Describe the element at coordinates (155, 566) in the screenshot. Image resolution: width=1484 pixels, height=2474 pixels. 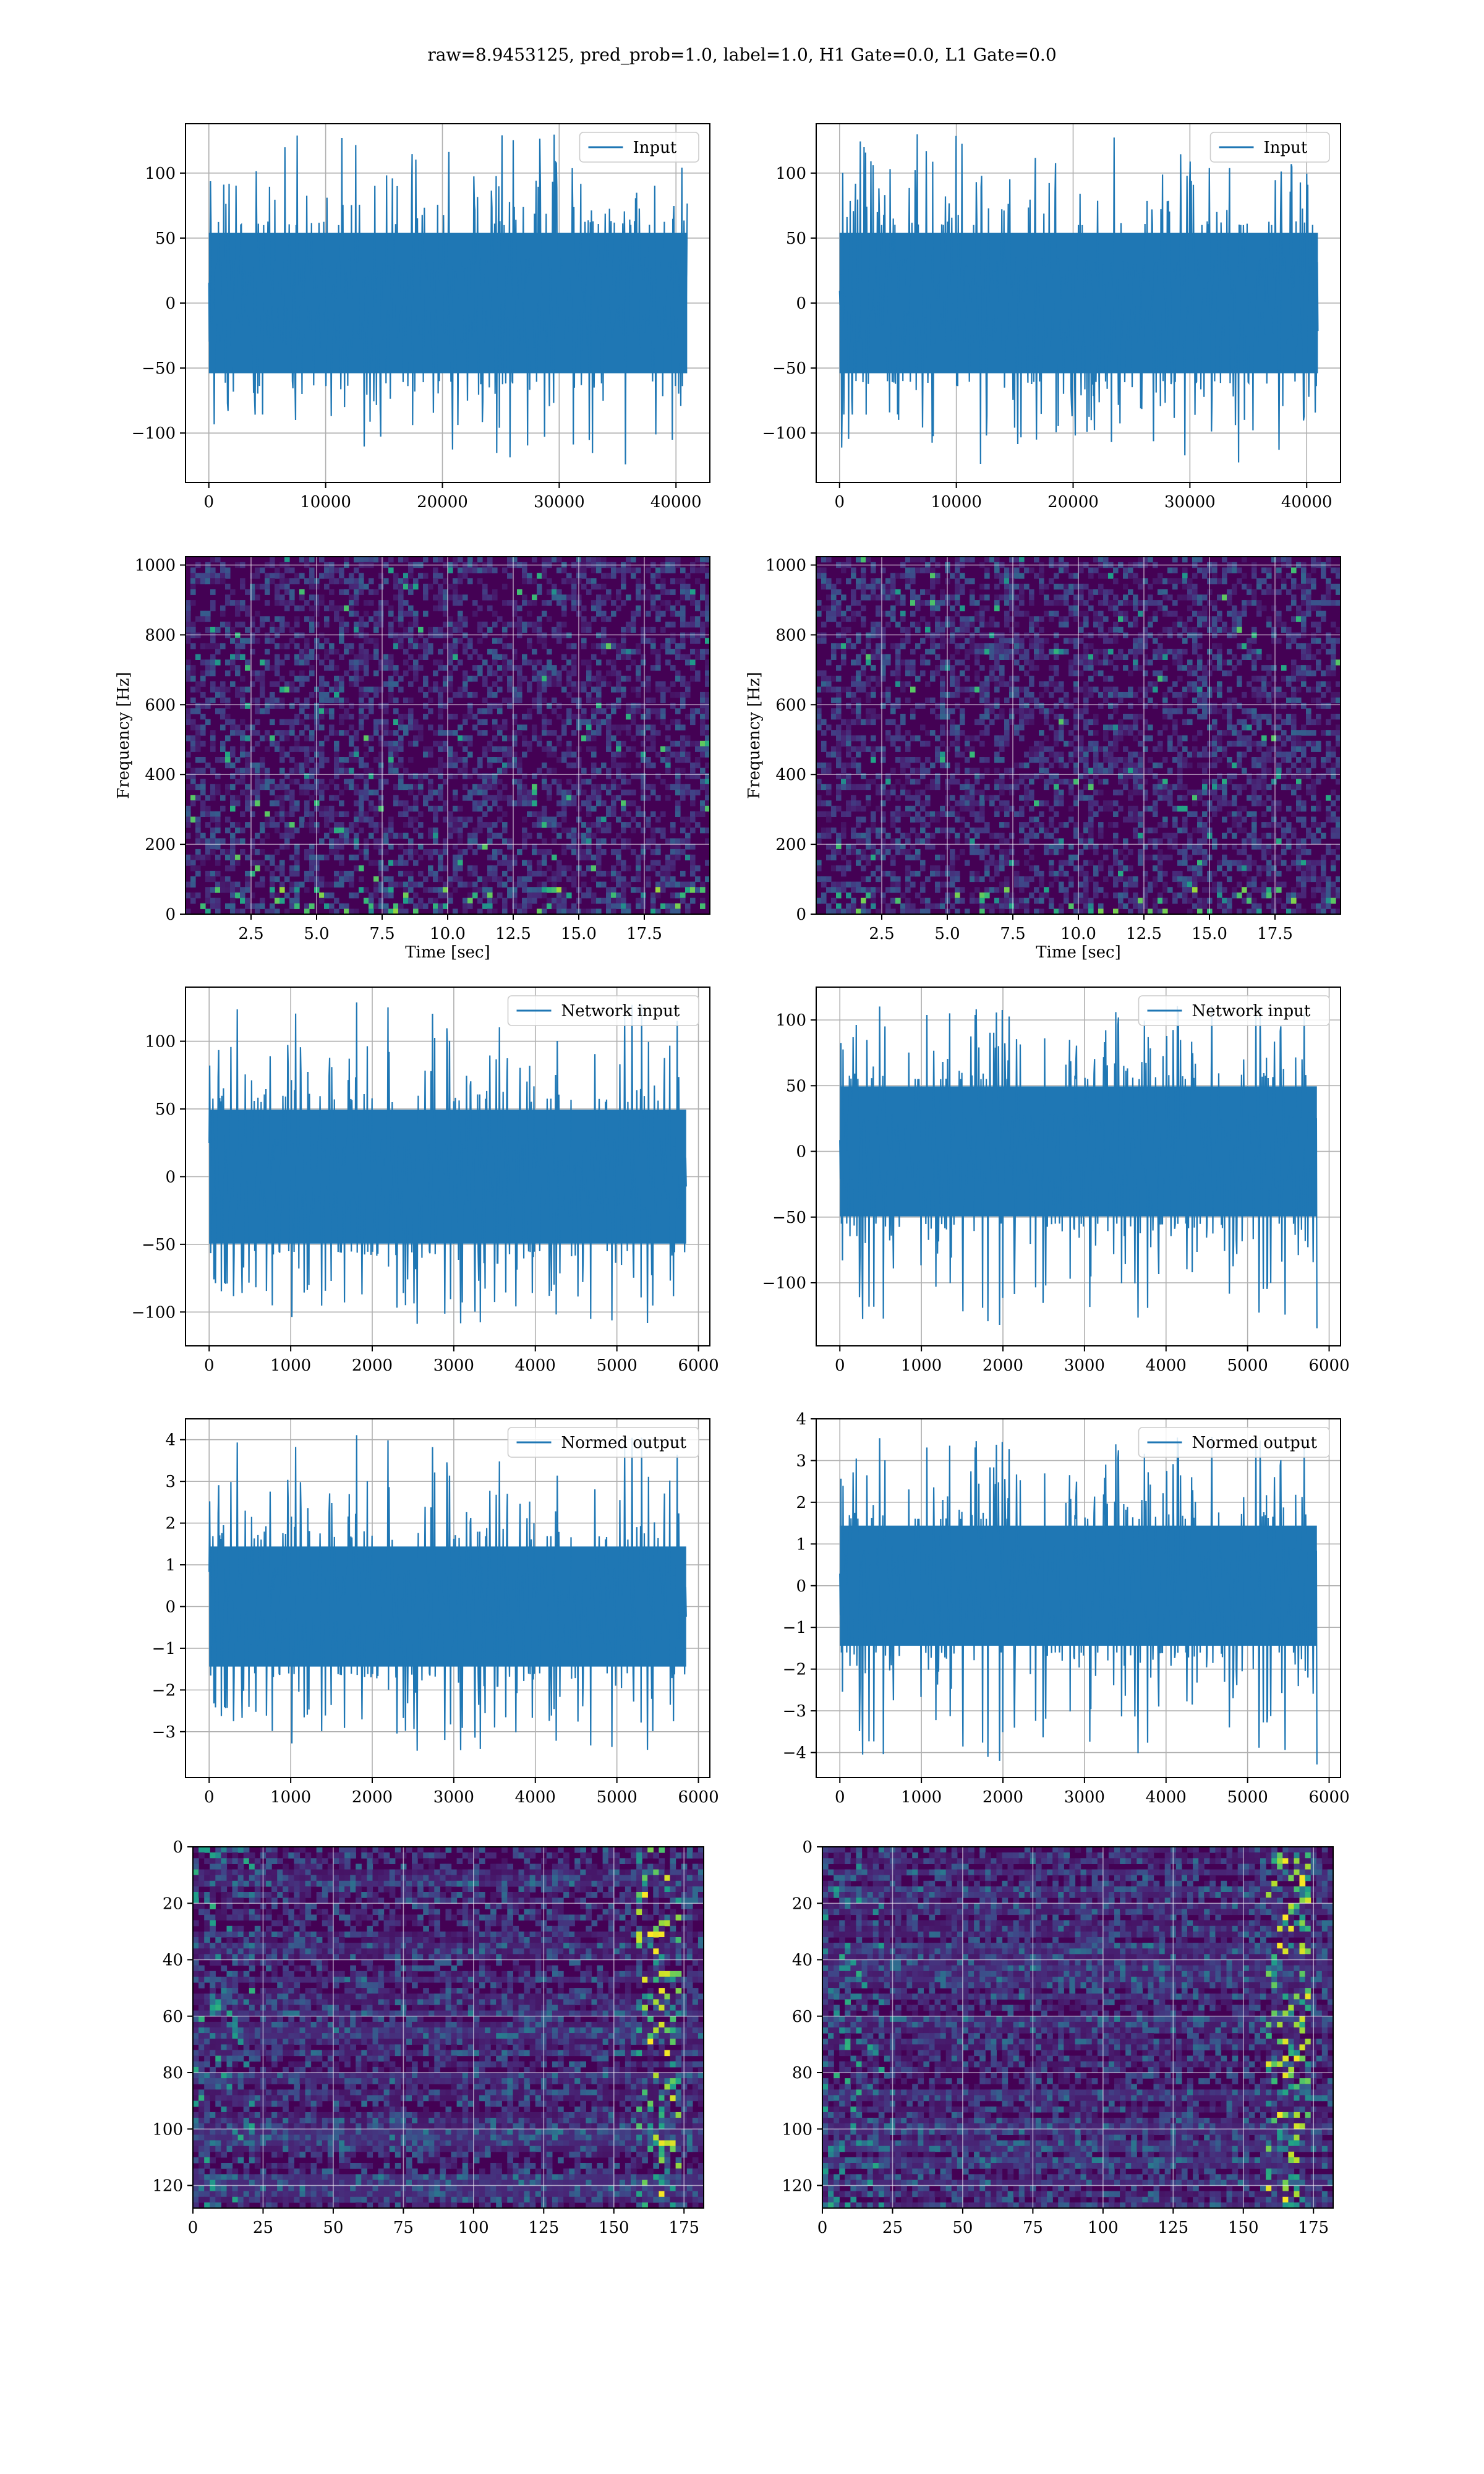
I see `spec-h1-ytick-label: 1000` at that location.